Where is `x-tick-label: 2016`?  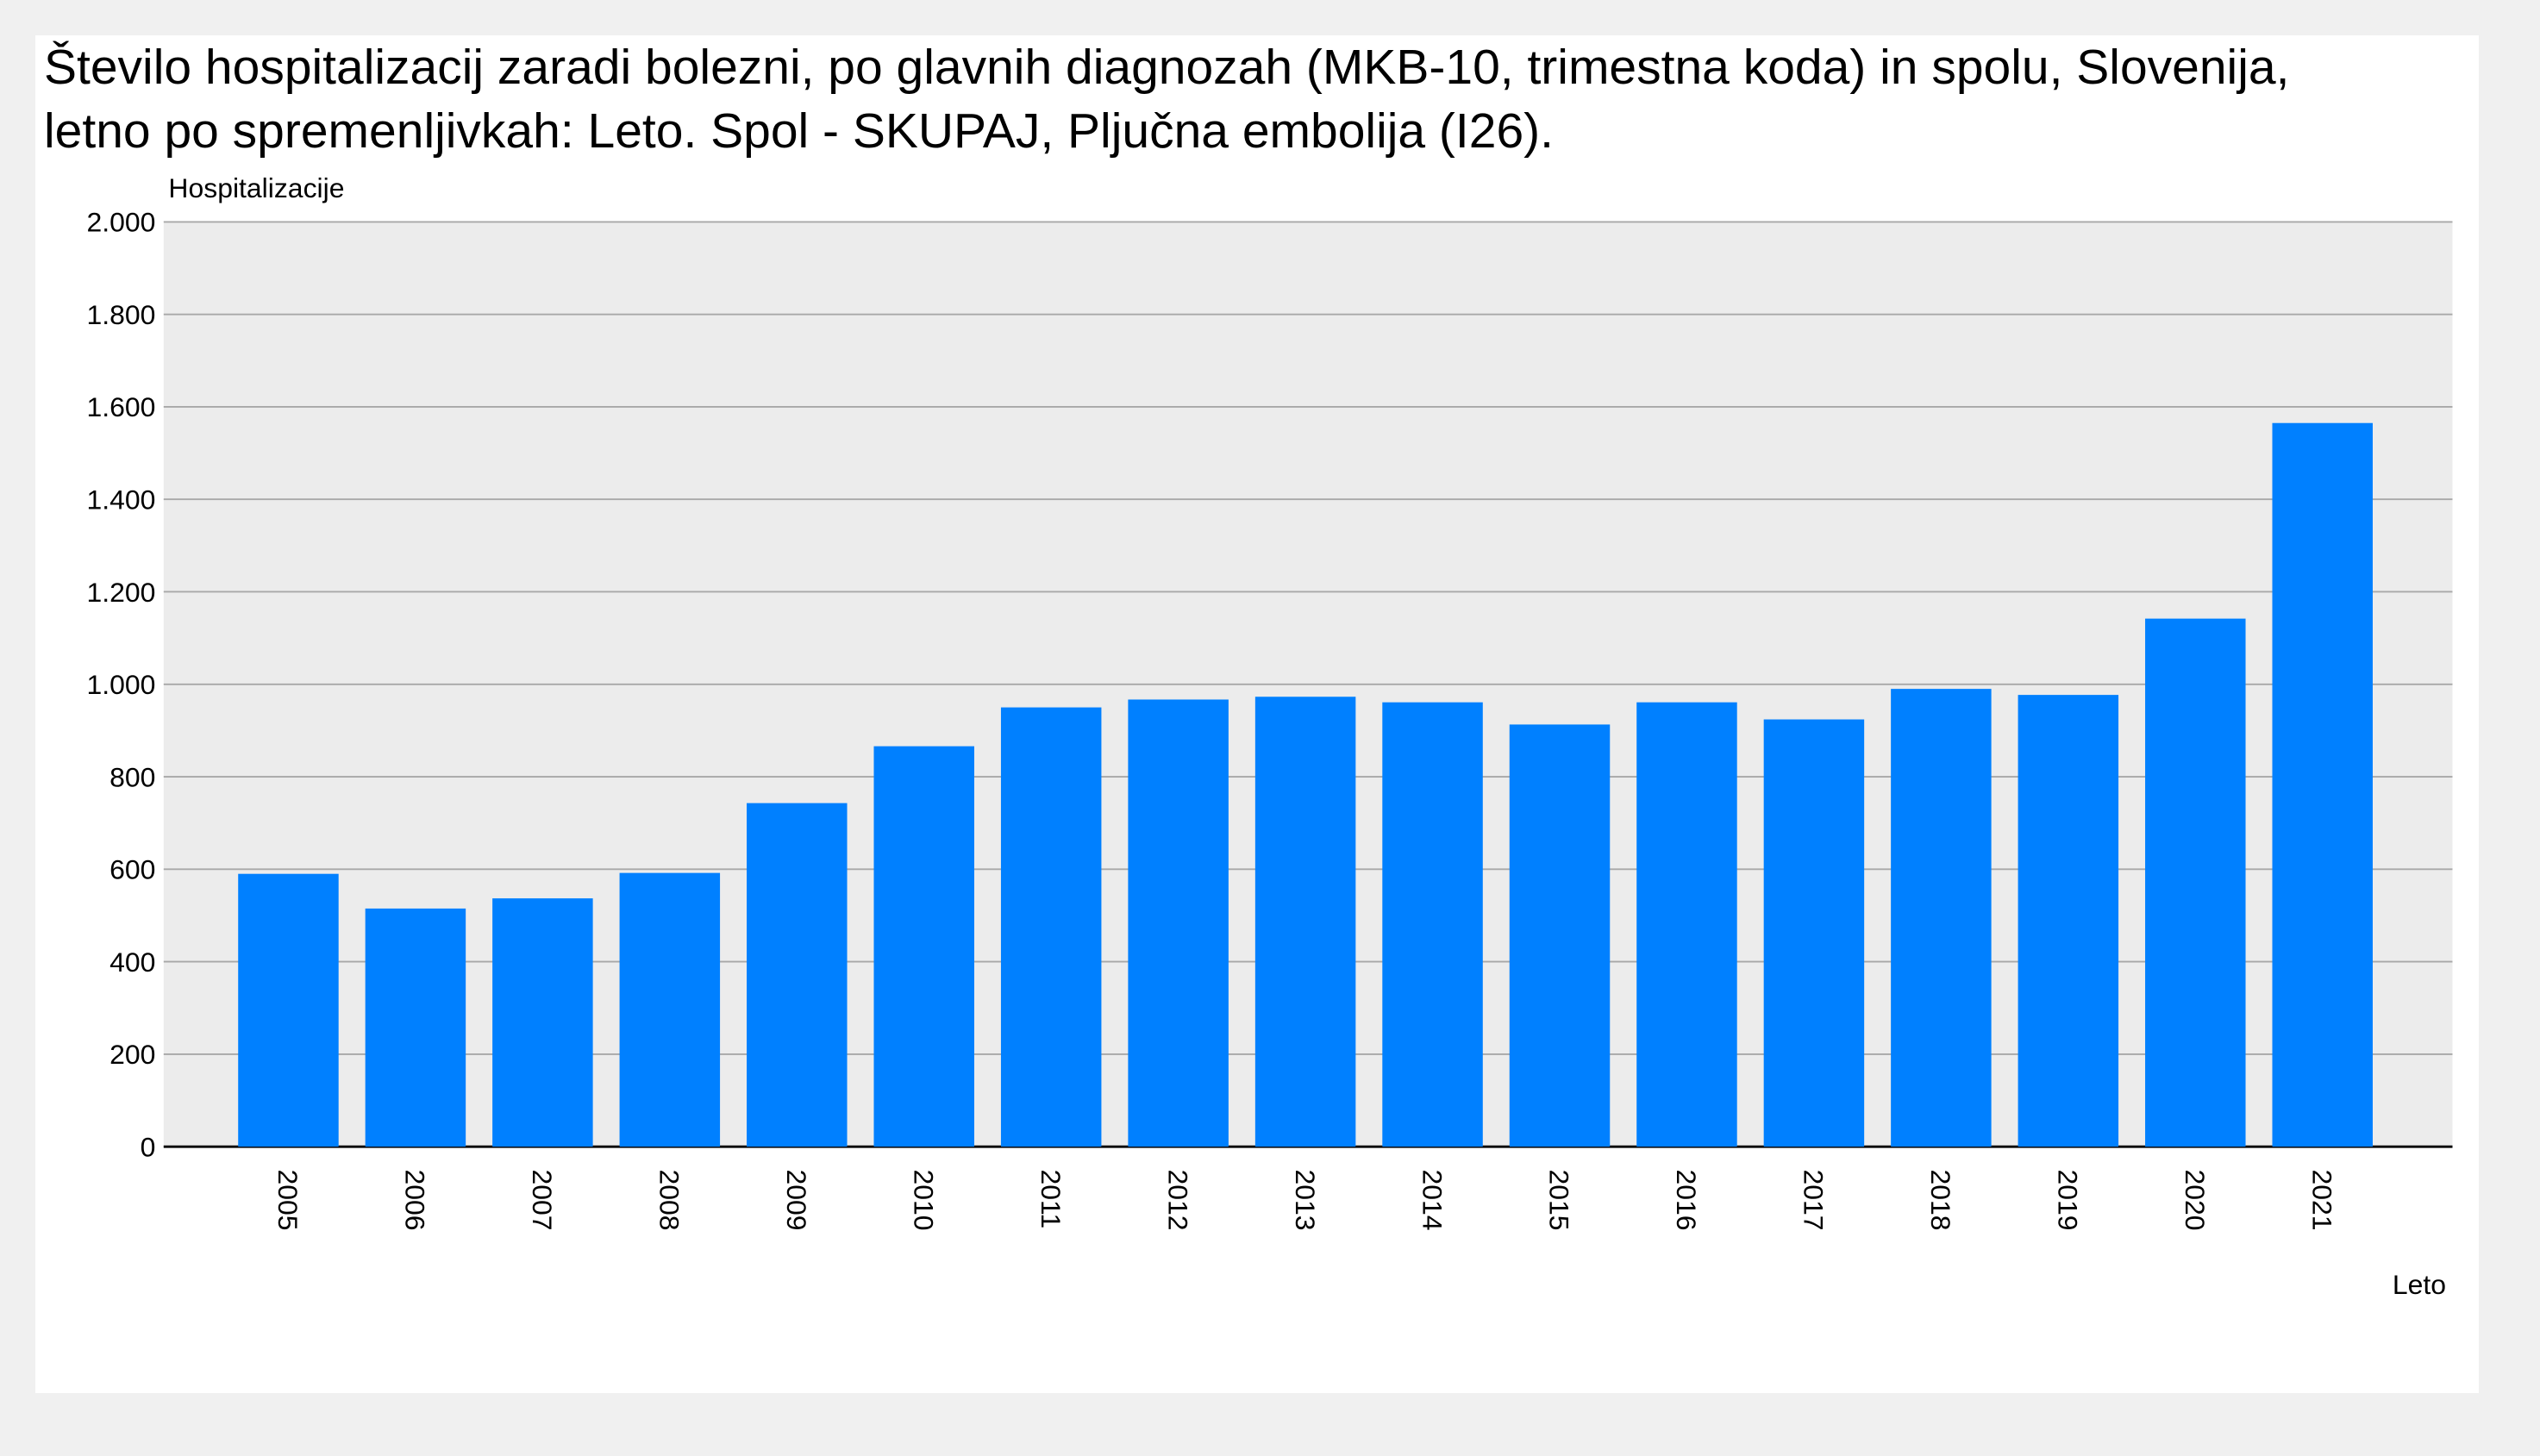 x-tick-label: 2016 is located at coordinates (1686, 1200).